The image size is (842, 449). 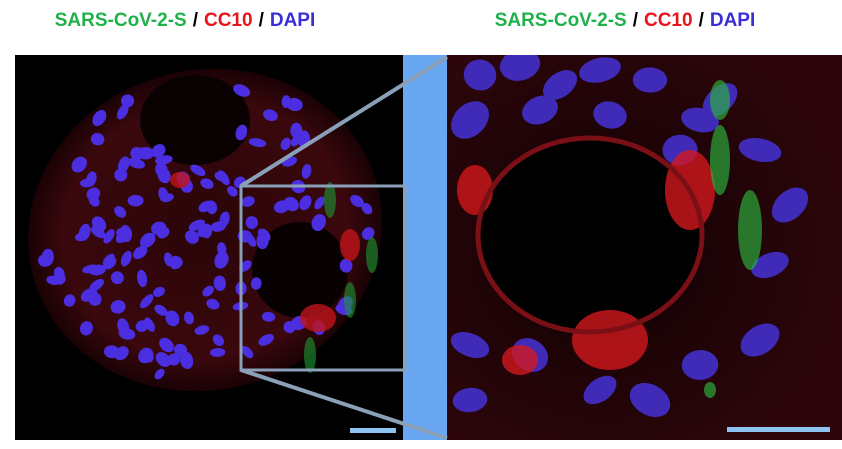 What do you see at coordinates (668, 20) in the screenshot?
I see `title-part: CC10` at bounding box center [668, 20].